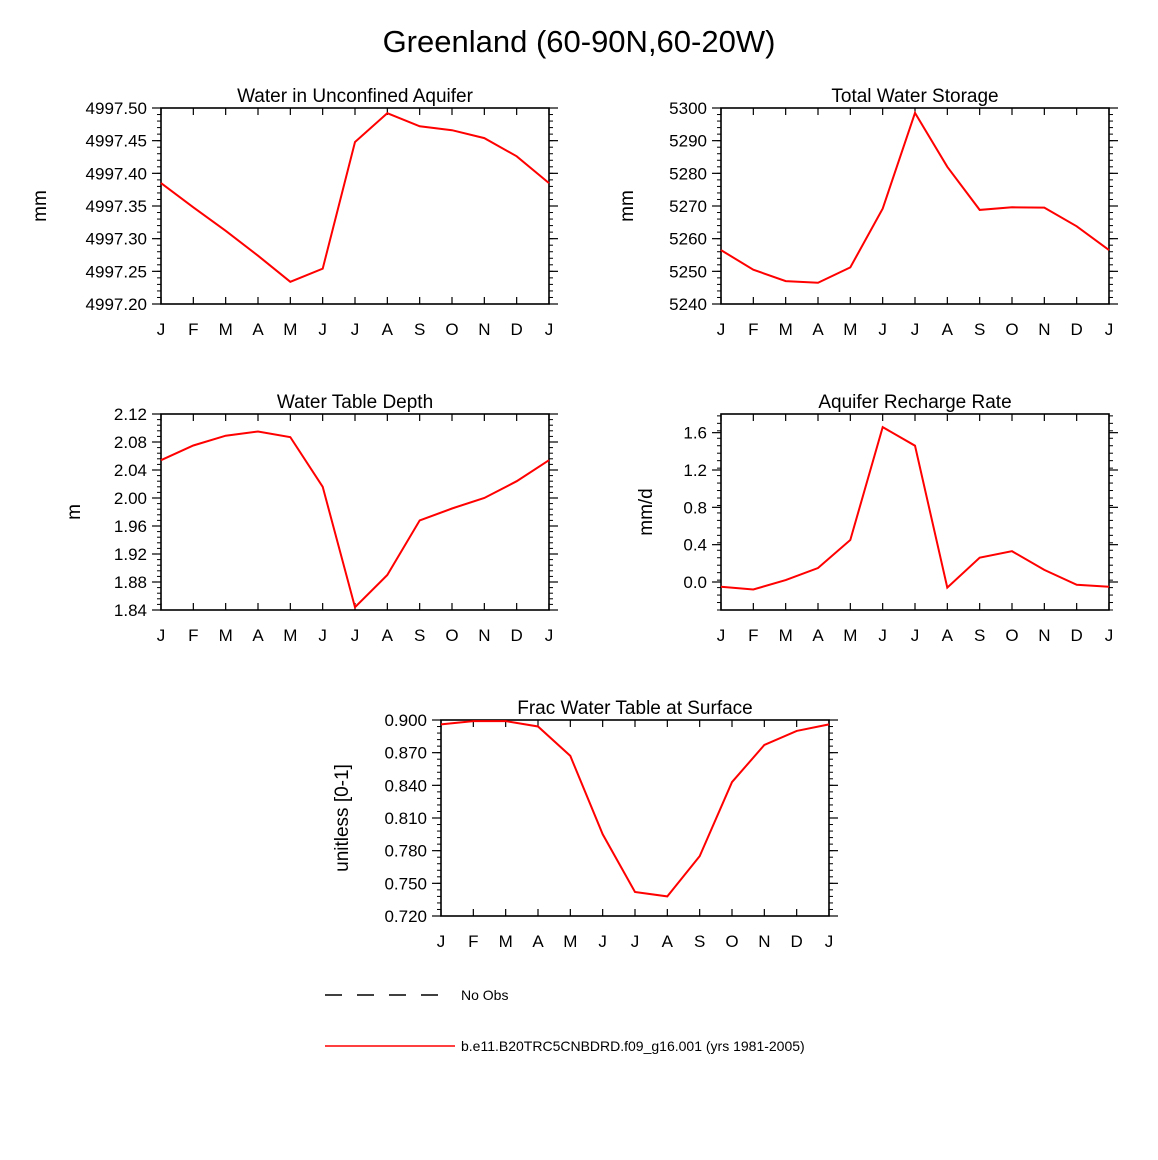 This screenshot has height=1160, width=1158. Describe the element at coordinates (695, 470) in the screenshot. I see `y-tick-label: 1.2` at that location.